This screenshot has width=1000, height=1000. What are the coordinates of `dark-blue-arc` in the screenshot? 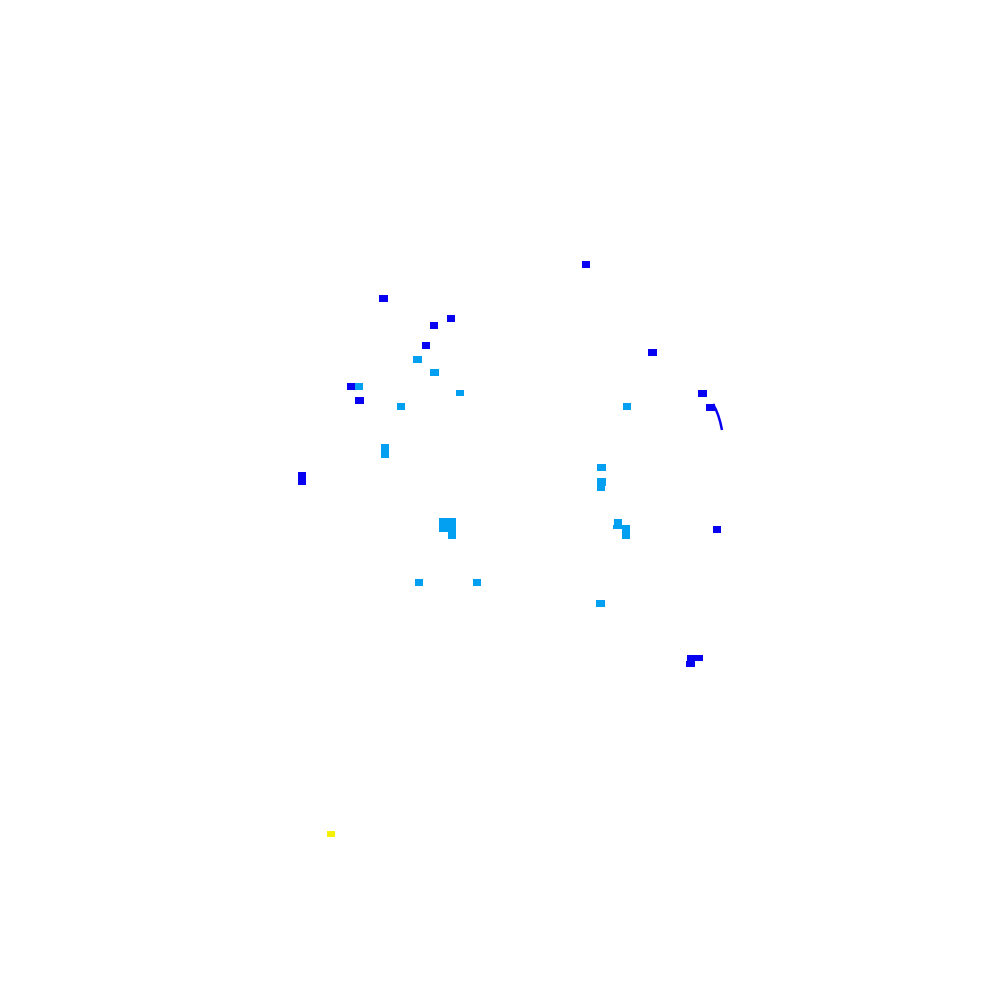 It's located at (717, 417).